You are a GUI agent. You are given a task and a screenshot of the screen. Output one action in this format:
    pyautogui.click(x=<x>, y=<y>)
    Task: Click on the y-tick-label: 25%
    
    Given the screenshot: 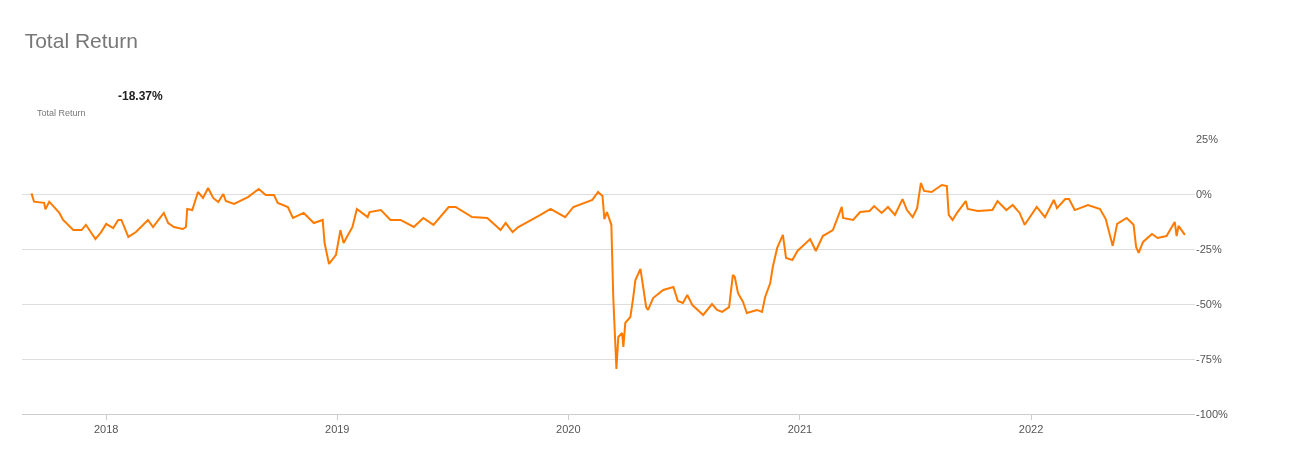 What is the action you would take?
    pyautogui.click(x=1207, y=138)
    